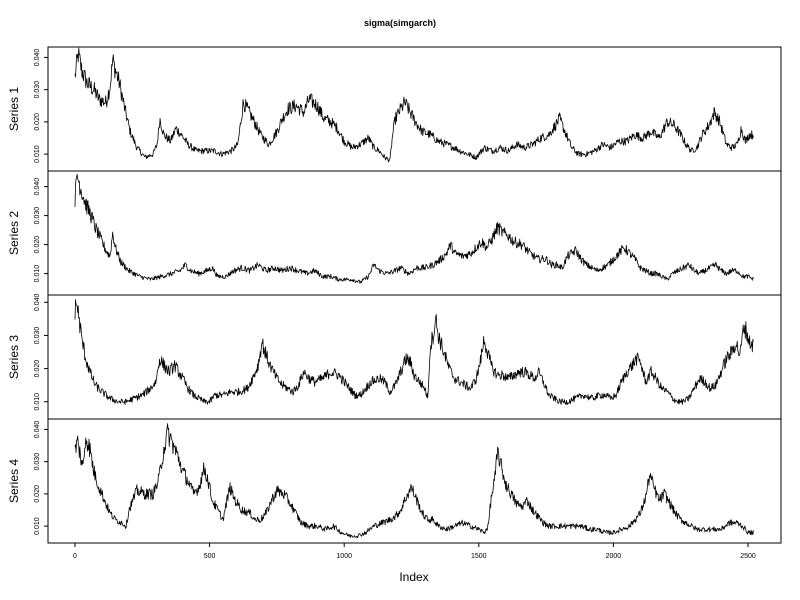 The width and height of the screenshot is (800, 600). Describe the element at coordinates (414, 551) in the screenshot. I see `x-axis: 0 500 1000 1500 2000 2500` at that location.